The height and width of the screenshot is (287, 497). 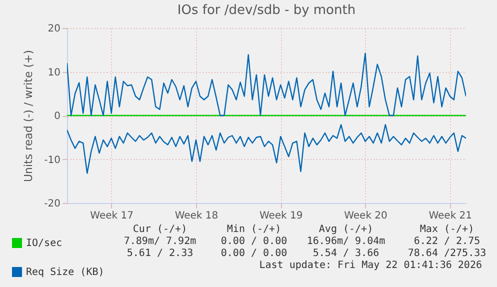 What do you see at coordinates (346, 241) in the screenshot?
I see `text: 16.96m/ 9.04m` at bounding box center [346, 241].